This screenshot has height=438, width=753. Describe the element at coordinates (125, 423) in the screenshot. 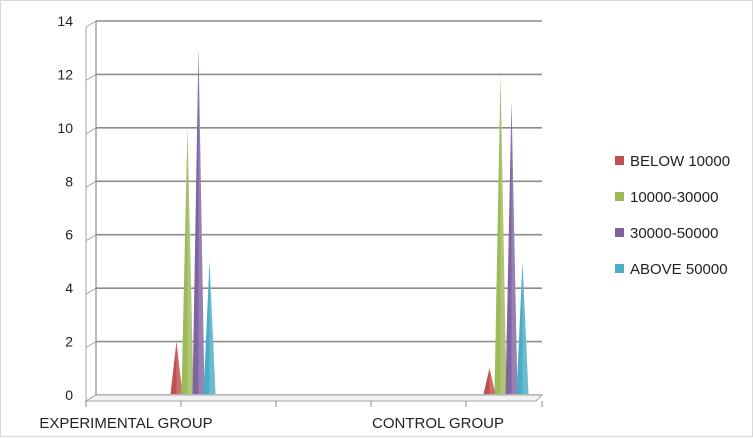

I see `x-category-label: EXPERIMENTAL GROUP` at that location.